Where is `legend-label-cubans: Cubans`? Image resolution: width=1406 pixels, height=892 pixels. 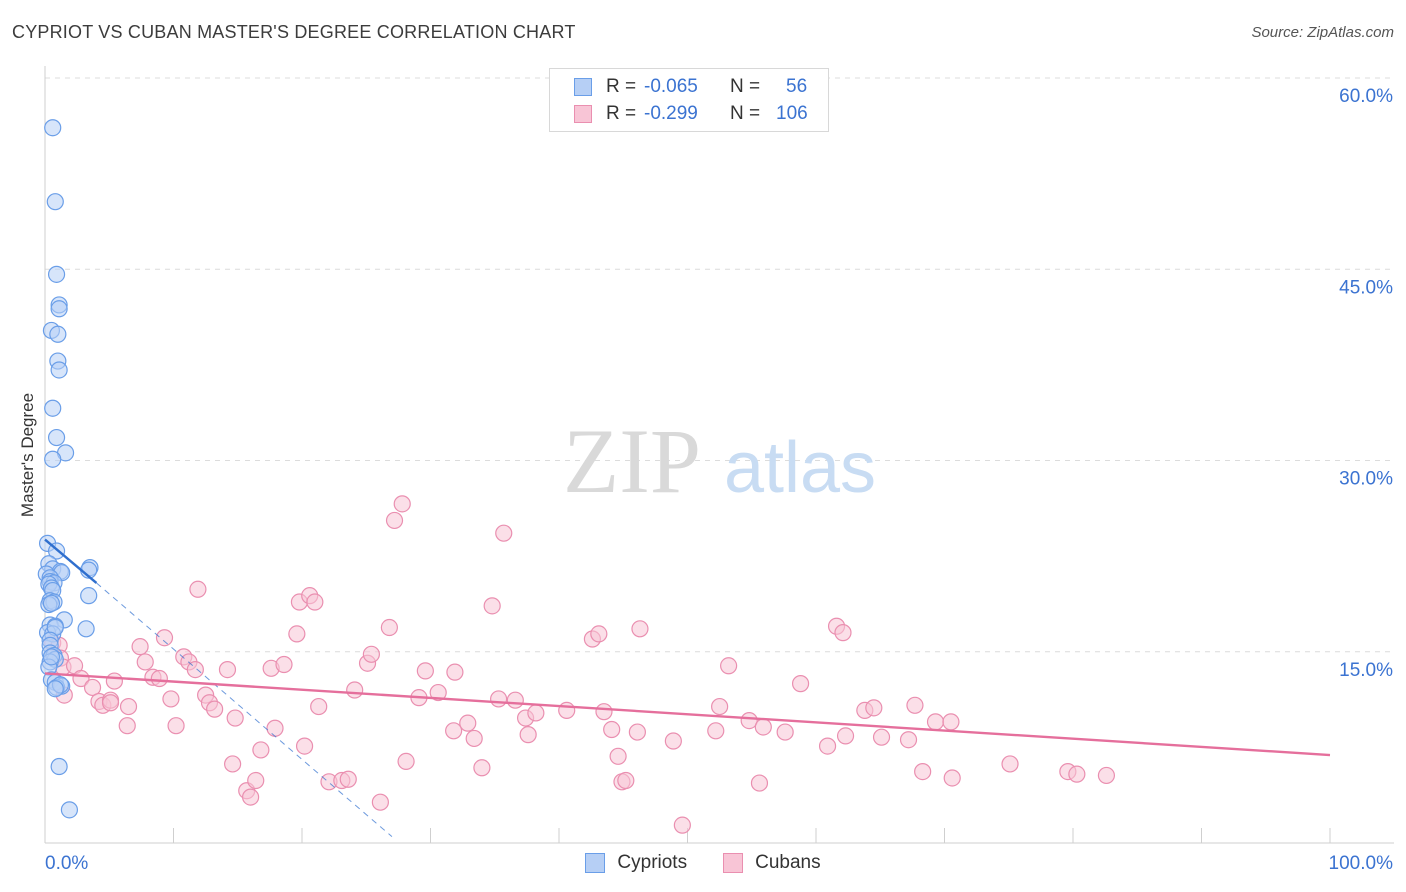 legend-label-cubans: Cubans is located at coordinates (788, 862).